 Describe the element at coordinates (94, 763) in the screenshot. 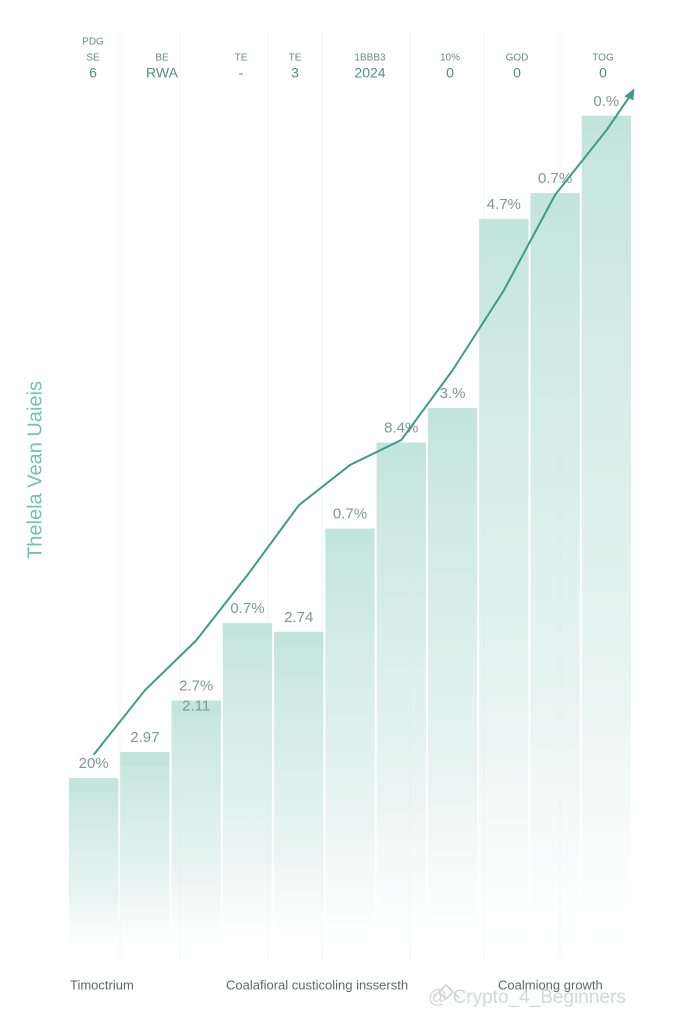

I see `bar-label: 20%` at that location.